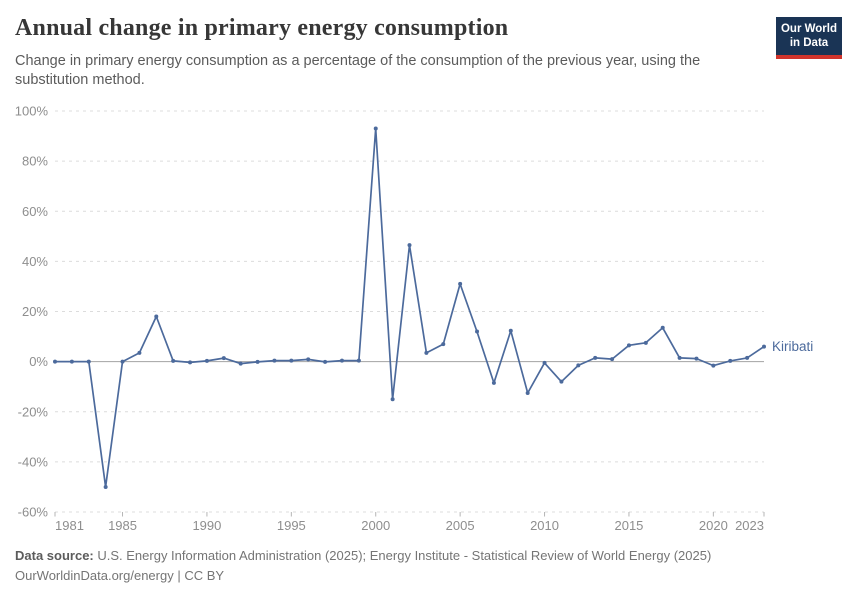 This screenshot has height=600, width=850. What do you see at coordinates (122, 525) in the screenshot?
I see `x-axis-label: 1985` at bounding box center [122, 525].